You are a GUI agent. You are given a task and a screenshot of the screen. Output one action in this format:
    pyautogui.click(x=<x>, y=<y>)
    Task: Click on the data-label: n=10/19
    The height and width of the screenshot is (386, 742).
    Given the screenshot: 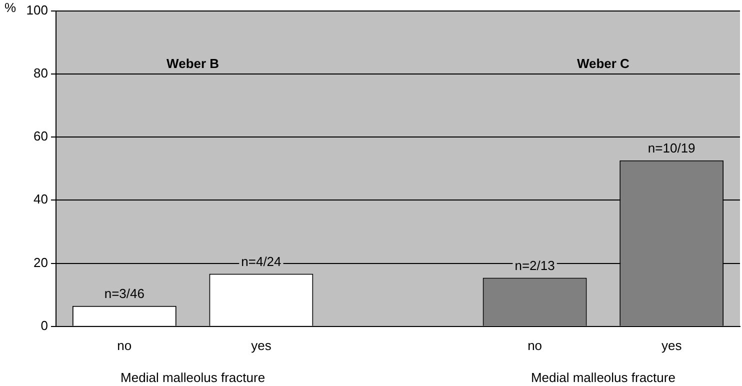 What is the action you would take?
    pyautogui.click(x=672, y=148)
    